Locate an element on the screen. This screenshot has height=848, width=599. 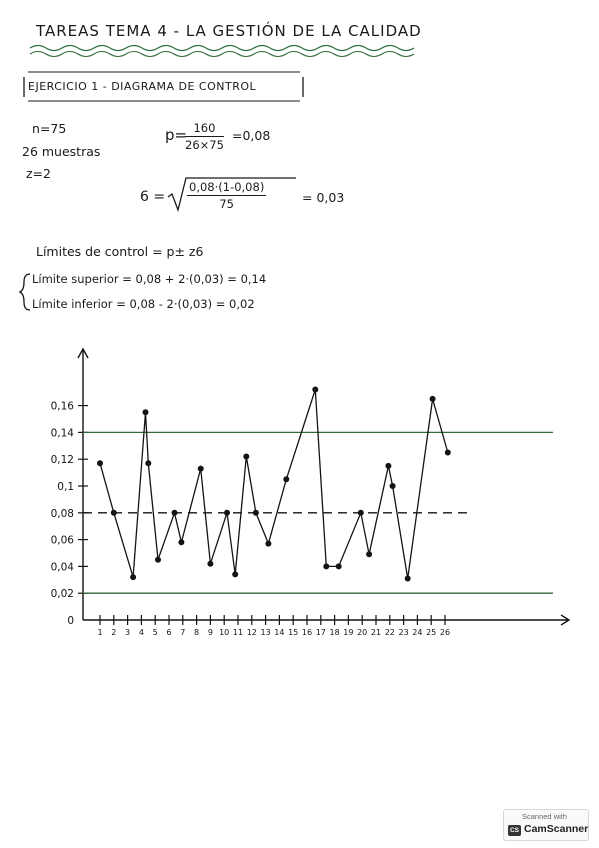
p-denominator: 26×75 is located at coordinates (204, 145).